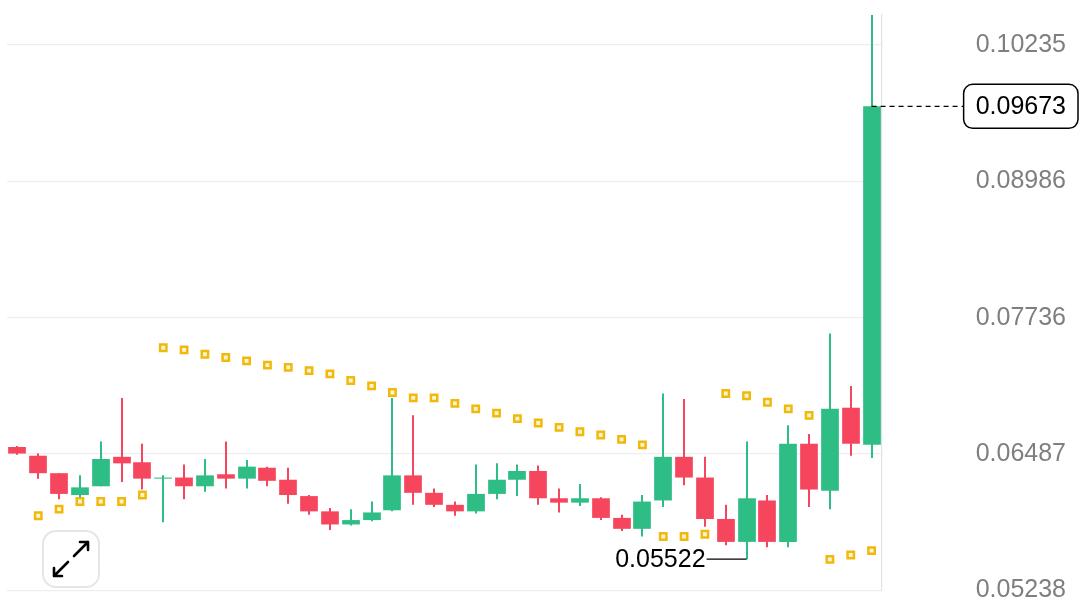 This screenshot has height=606, width=1080. I want to click on y-tick-label: 0.08986, so click(1020, 179).